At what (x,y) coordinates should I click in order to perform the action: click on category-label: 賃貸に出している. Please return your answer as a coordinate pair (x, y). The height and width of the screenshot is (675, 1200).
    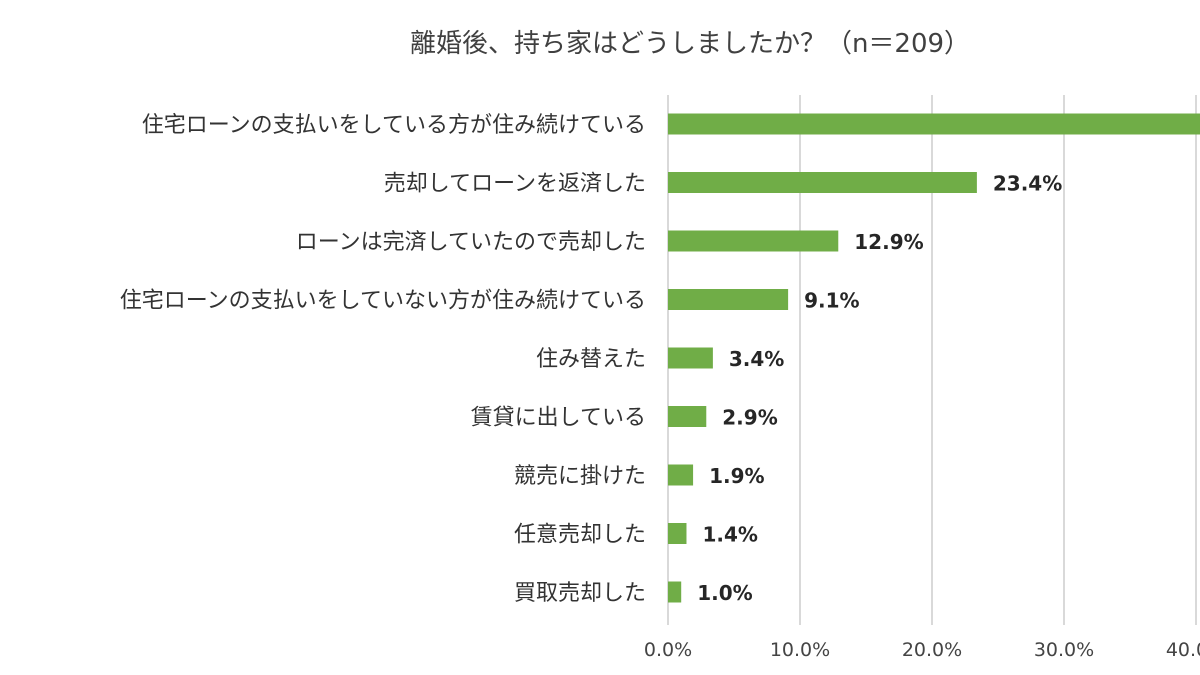
    Looking at the image, I should click on (558, 418).